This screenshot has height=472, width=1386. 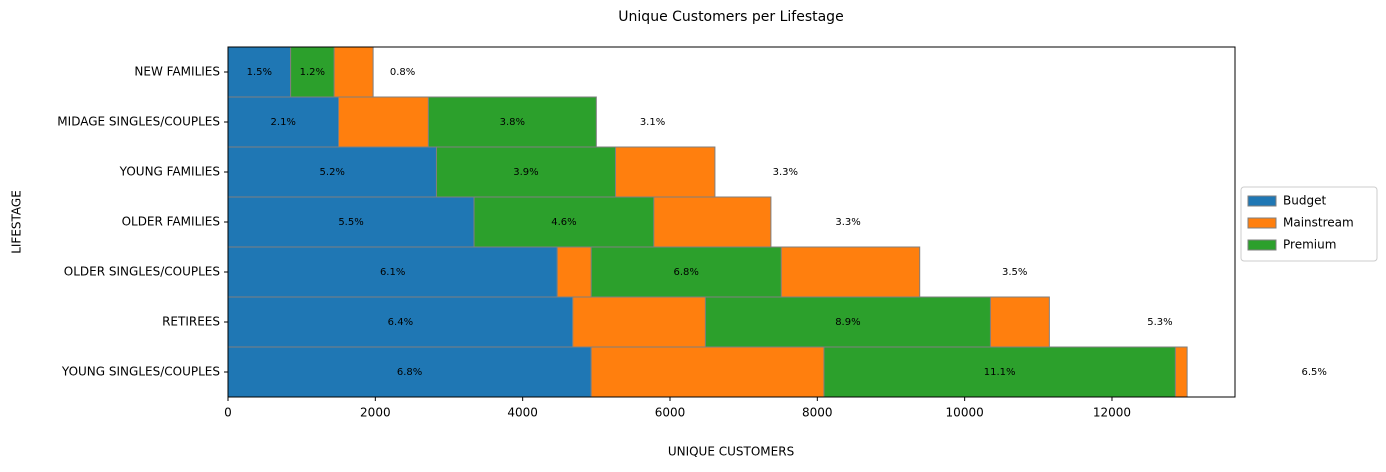 What do you see at coordinates (350, 222) in the screenshot?
I see `annotation: 5.5%` at bounding box center [350, 222].